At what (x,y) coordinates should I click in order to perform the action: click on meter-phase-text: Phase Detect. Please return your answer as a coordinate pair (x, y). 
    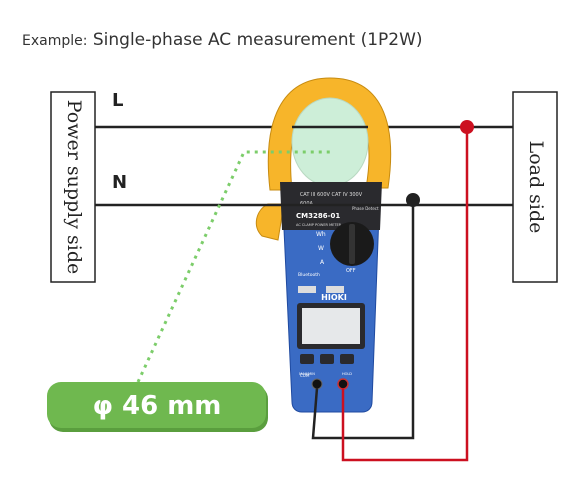
    Looking at the image, I should click on (365, 208).